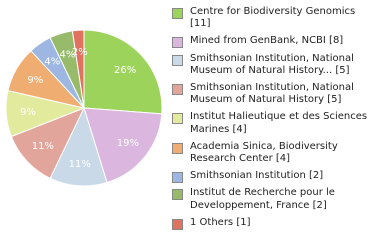  Describe the element at coordinates (220, 222) in the screenshot. I see `legend-label: 1 Others [1]` at that location.